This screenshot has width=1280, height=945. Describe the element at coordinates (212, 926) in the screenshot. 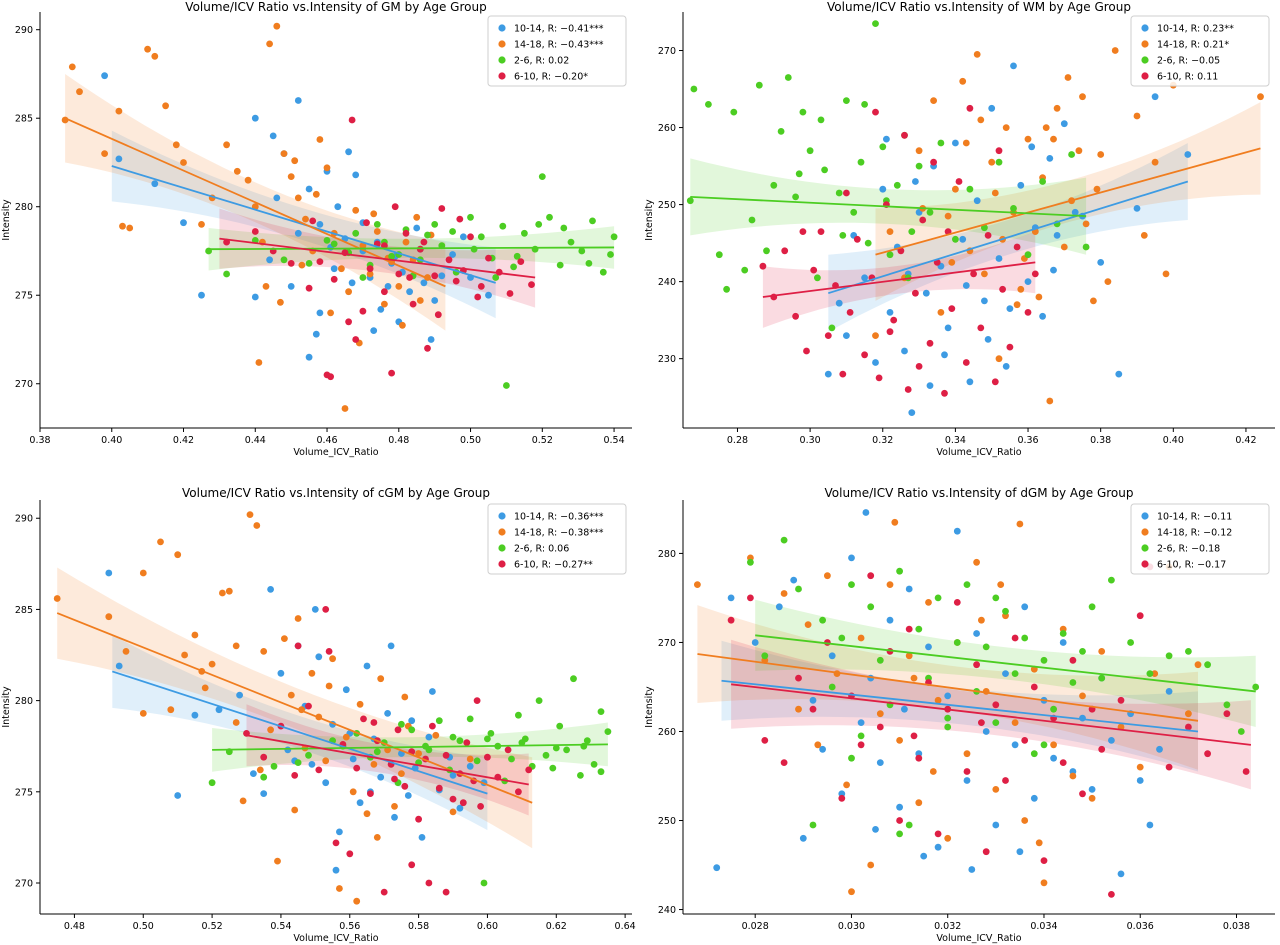

I see `x-tick-label: 0.52` at that location.